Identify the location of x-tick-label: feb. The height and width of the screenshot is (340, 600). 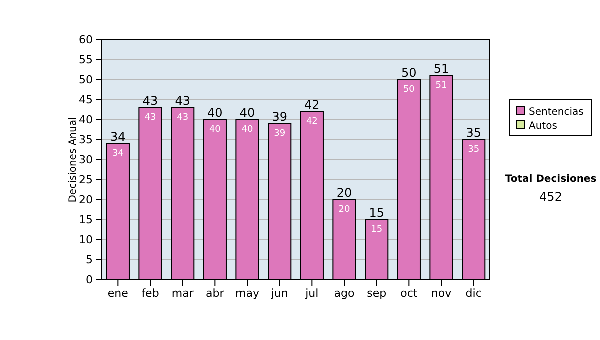
(151, 293).